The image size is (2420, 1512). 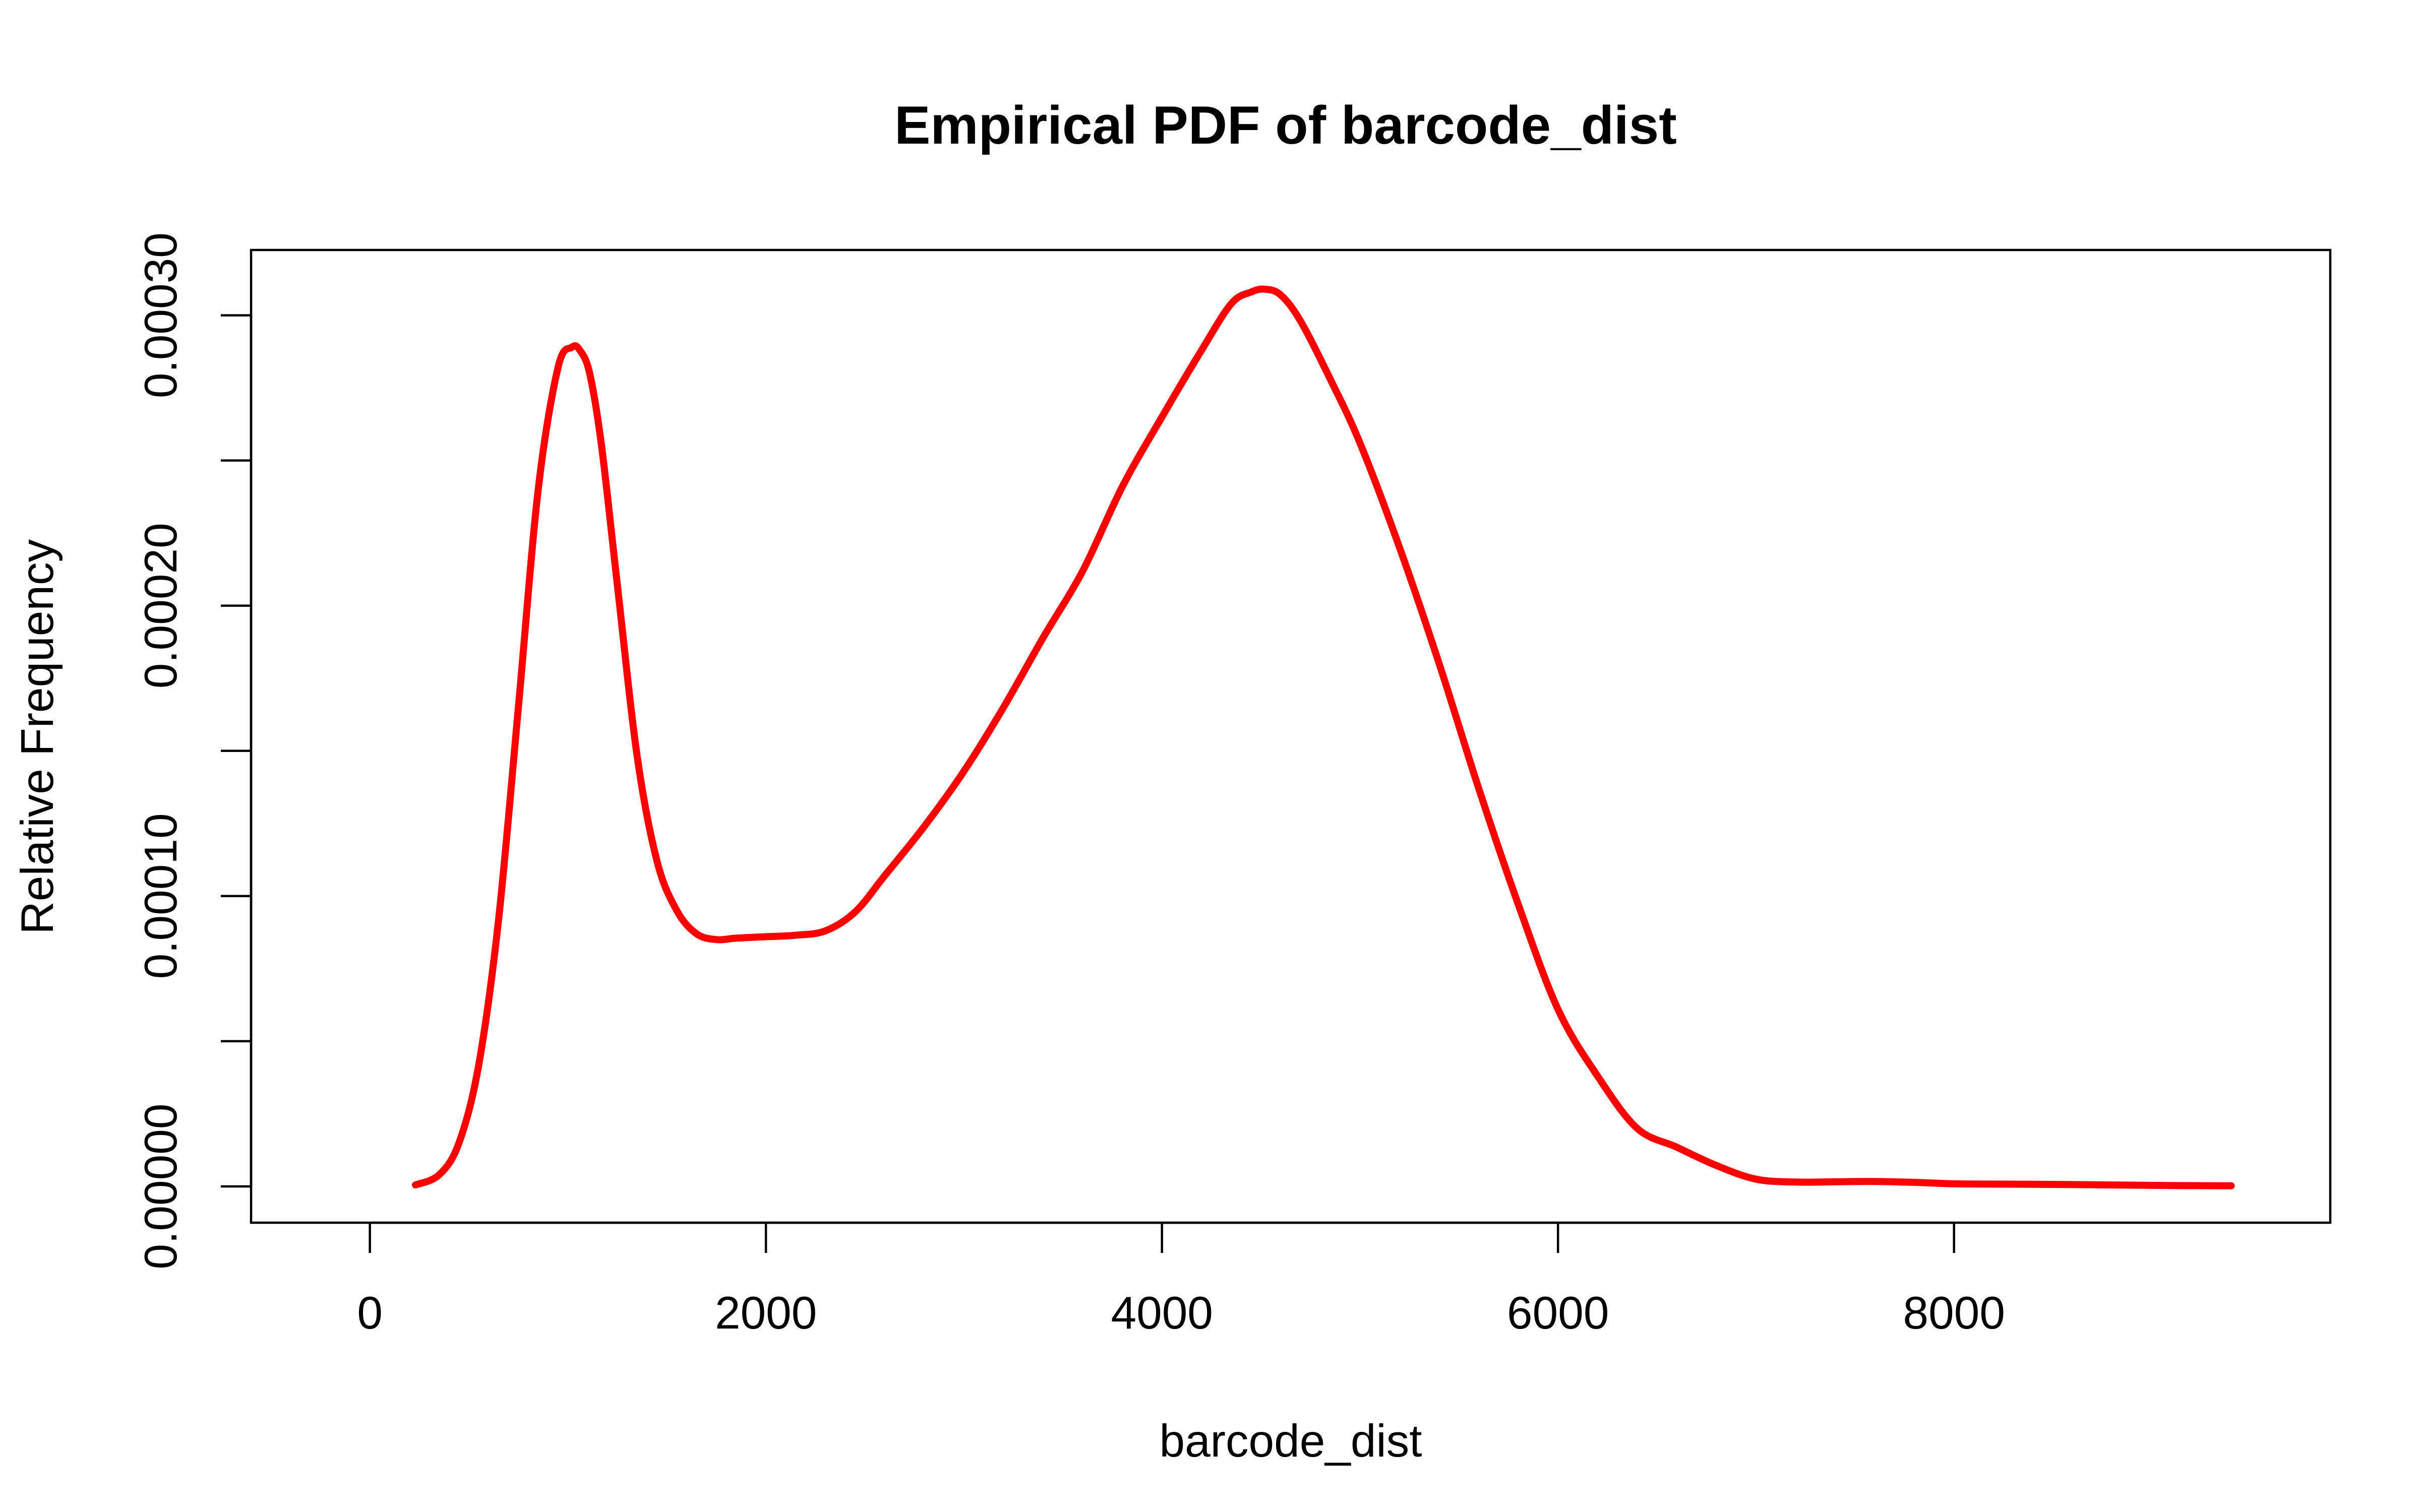 I want to click on y-tick-label: 0.00010, so click(x=161, y=896).